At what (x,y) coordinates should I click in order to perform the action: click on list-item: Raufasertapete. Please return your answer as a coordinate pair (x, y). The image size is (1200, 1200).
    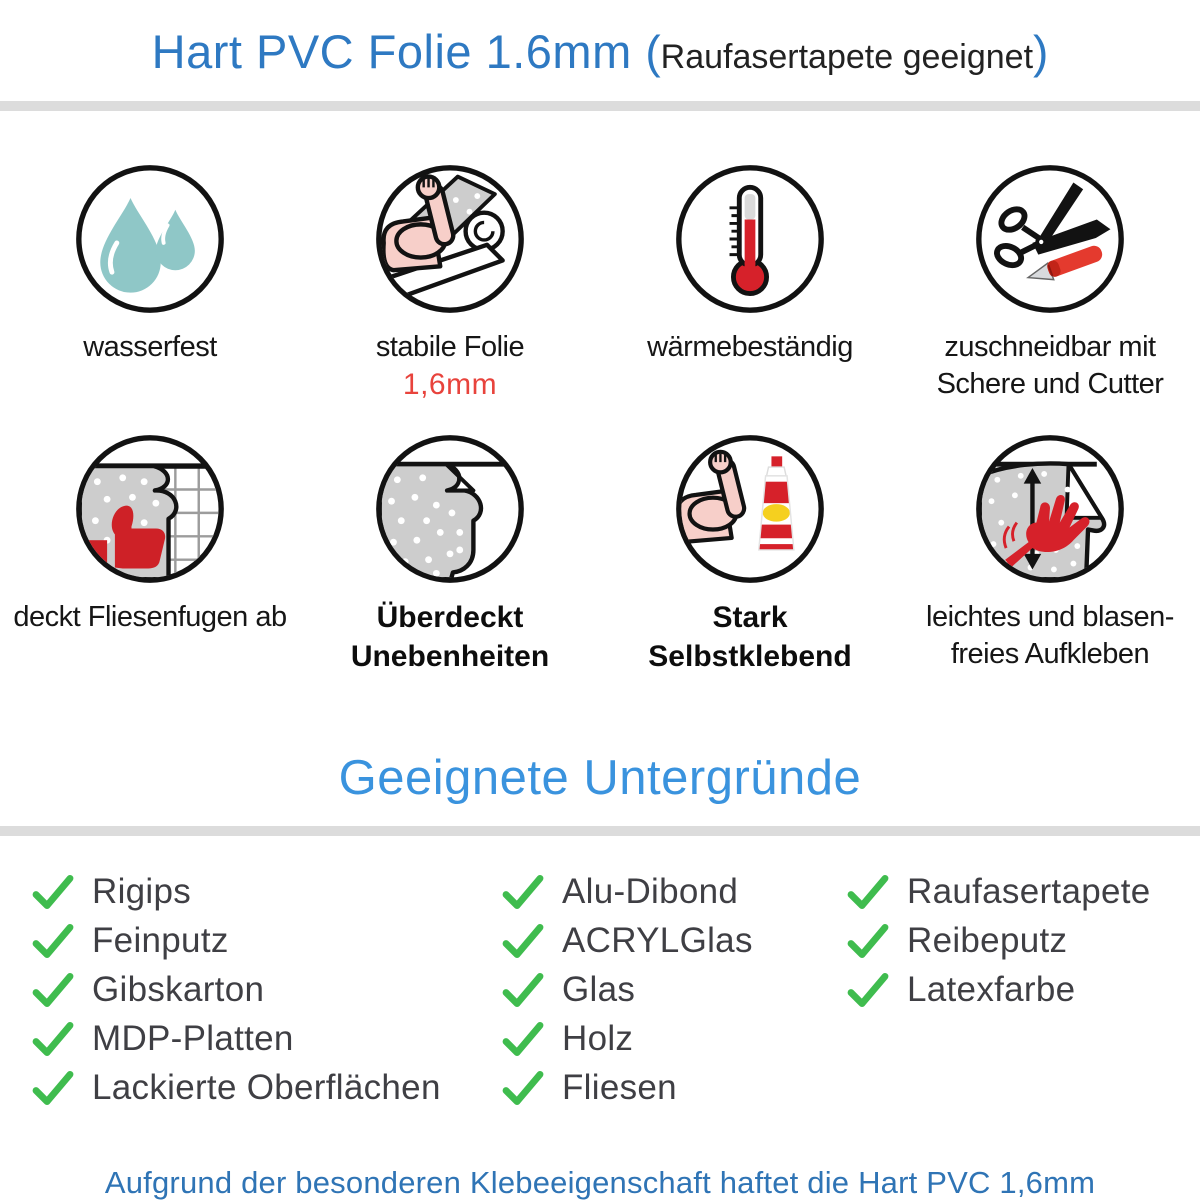
    Looking at the image, I should click on (1022, 892).